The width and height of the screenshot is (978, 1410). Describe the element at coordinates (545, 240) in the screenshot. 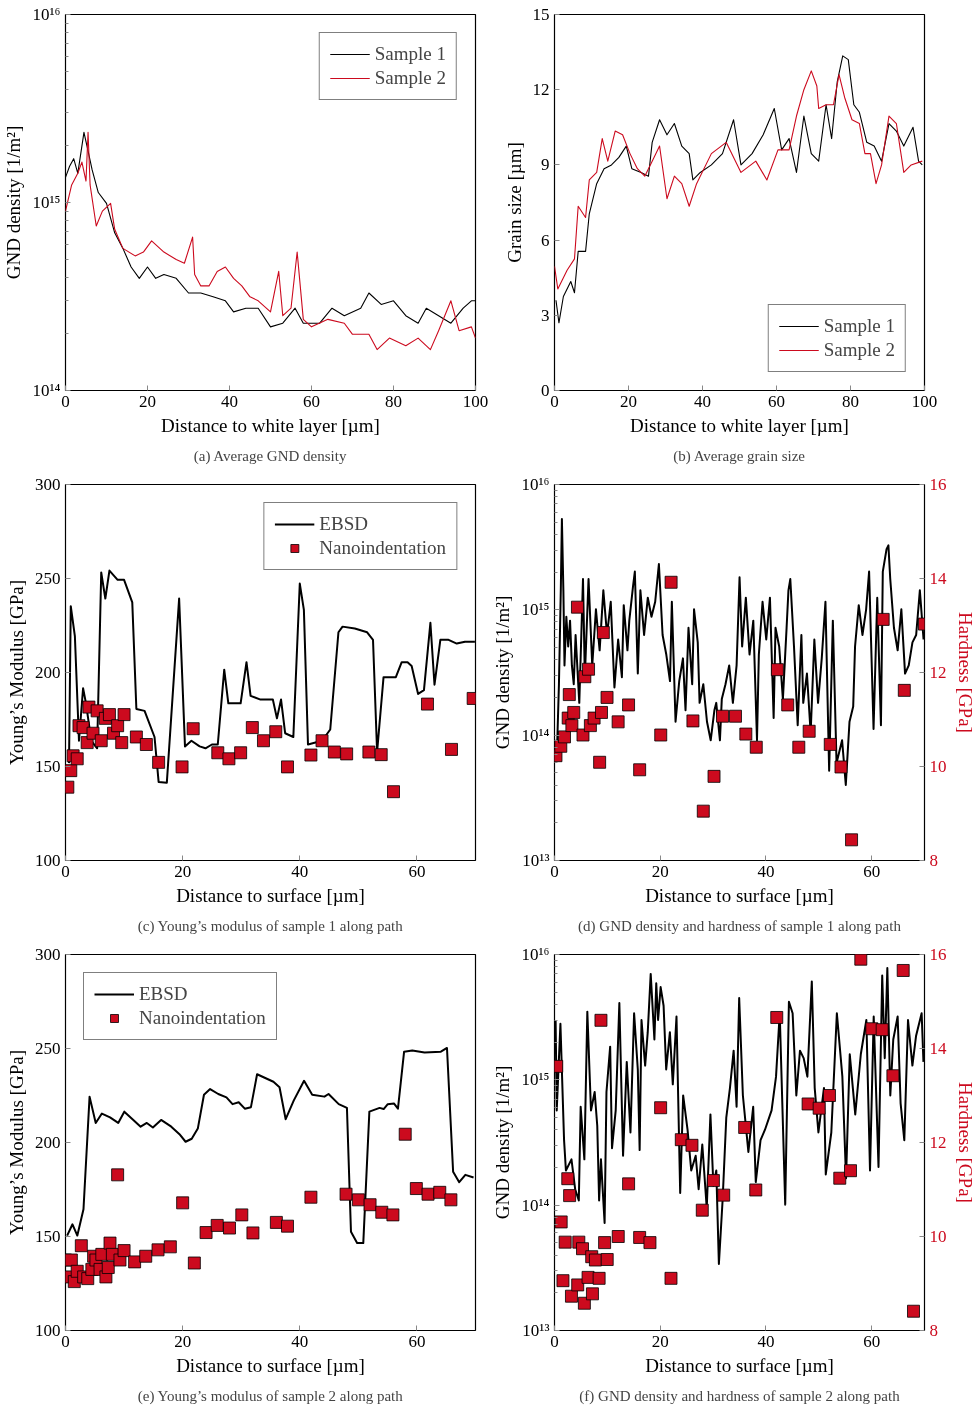

I see `y-tick-label: 6` at that location.